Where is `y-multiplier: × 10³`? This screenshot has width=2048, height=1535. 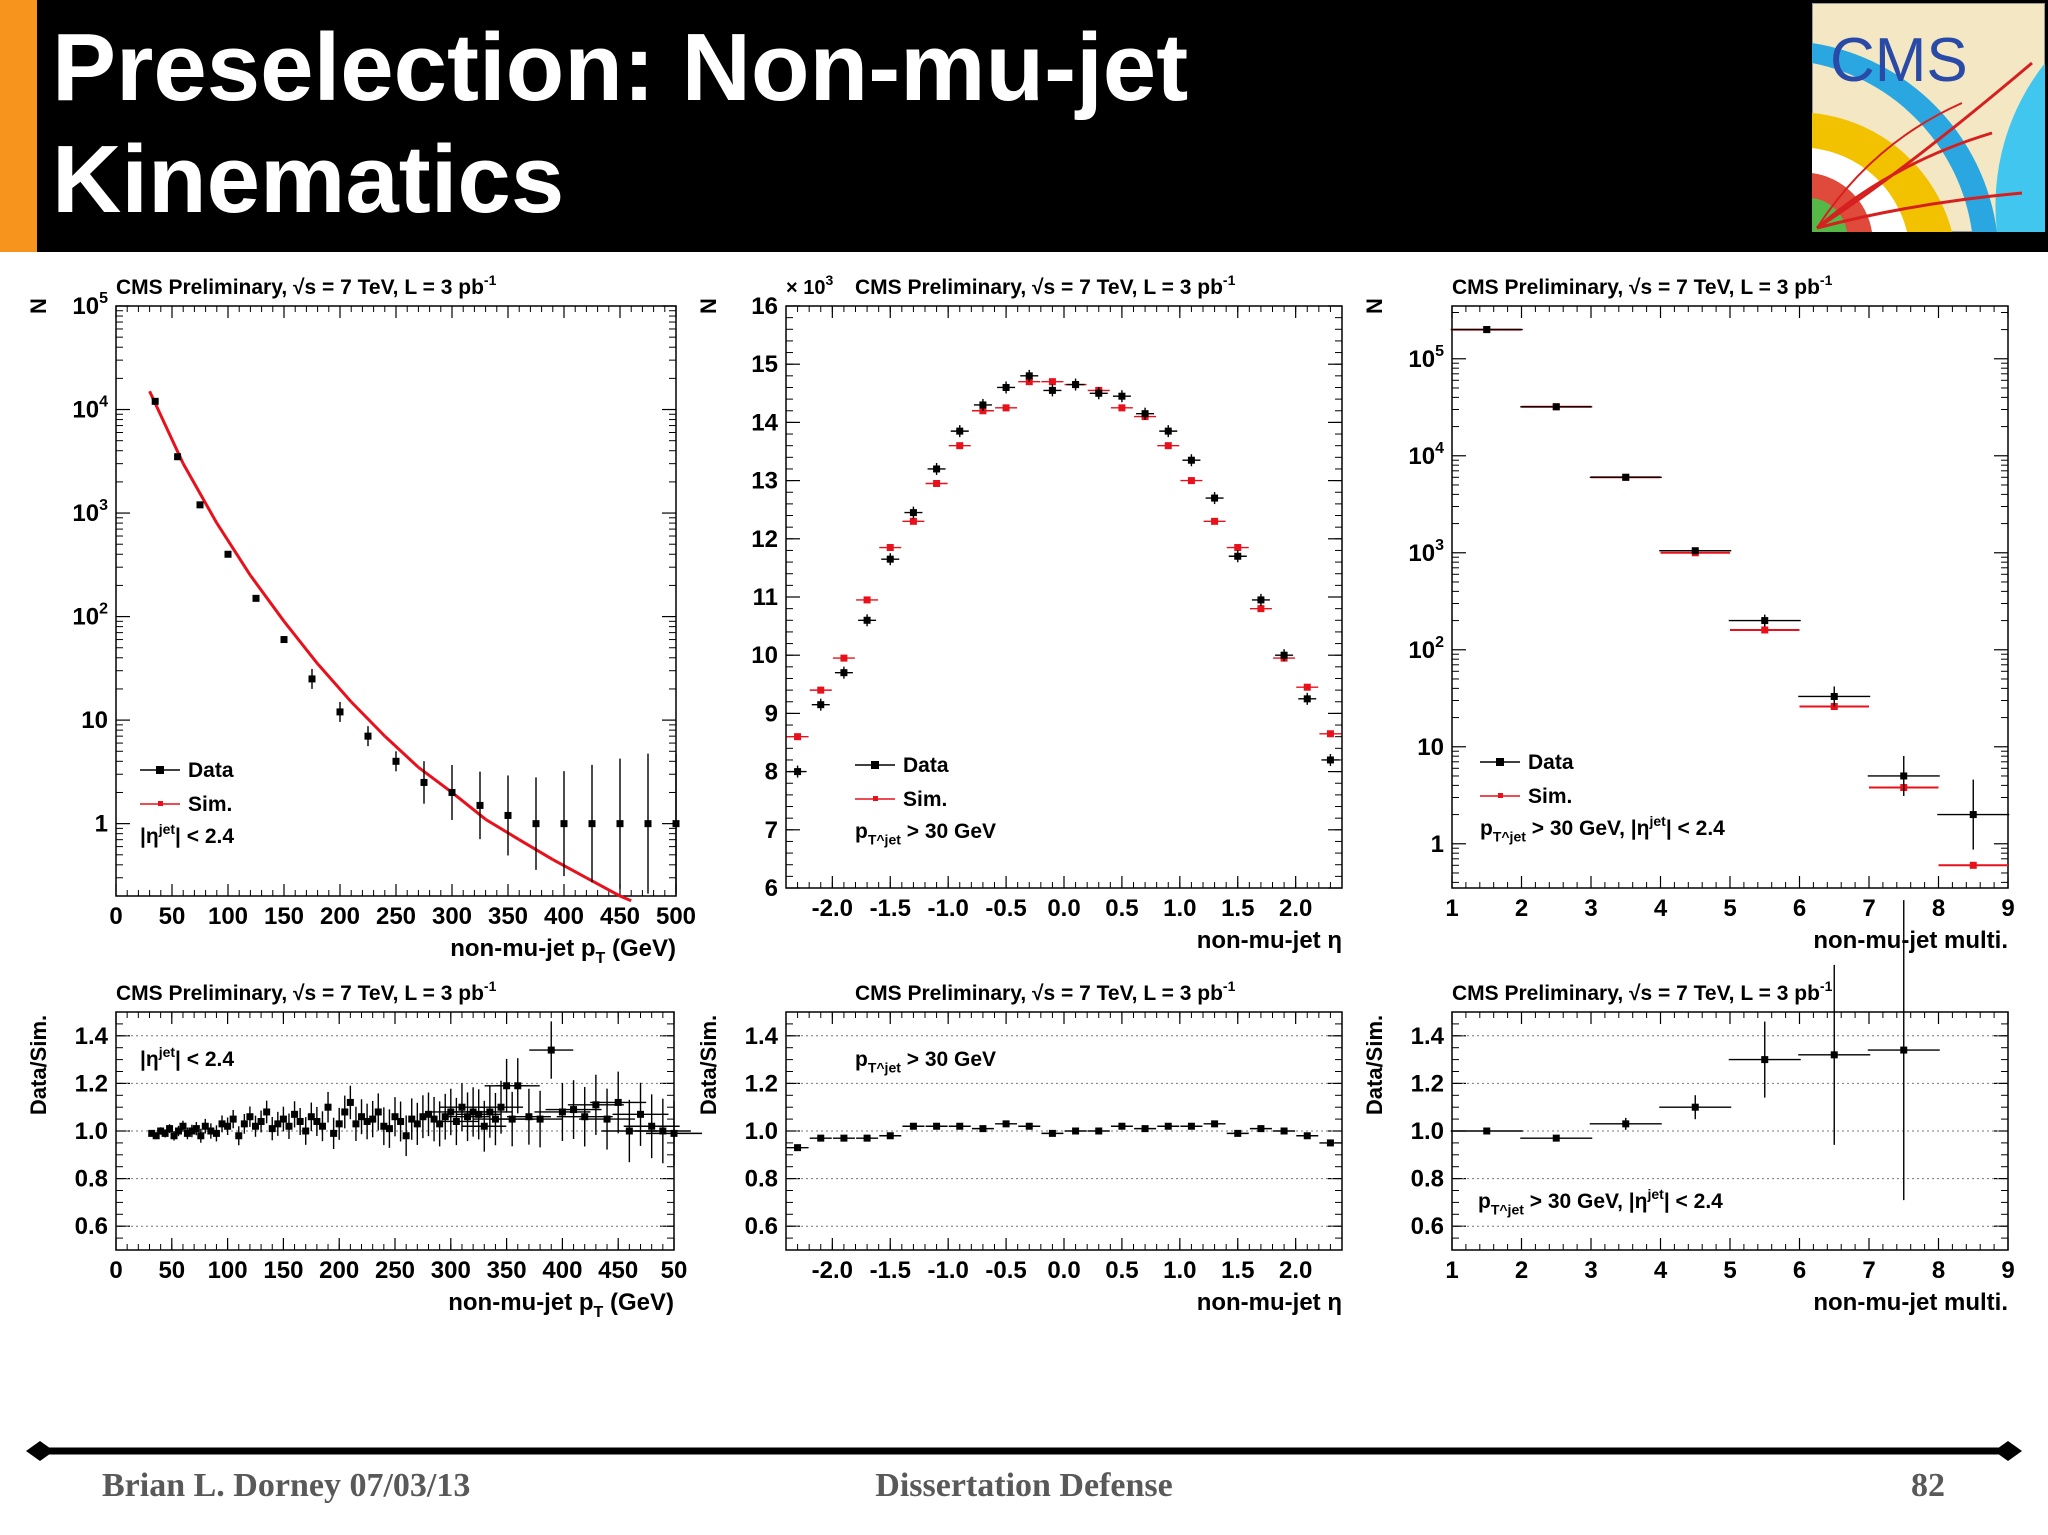
y-multiplier: × 10³ is located at coordinates (809, 285).